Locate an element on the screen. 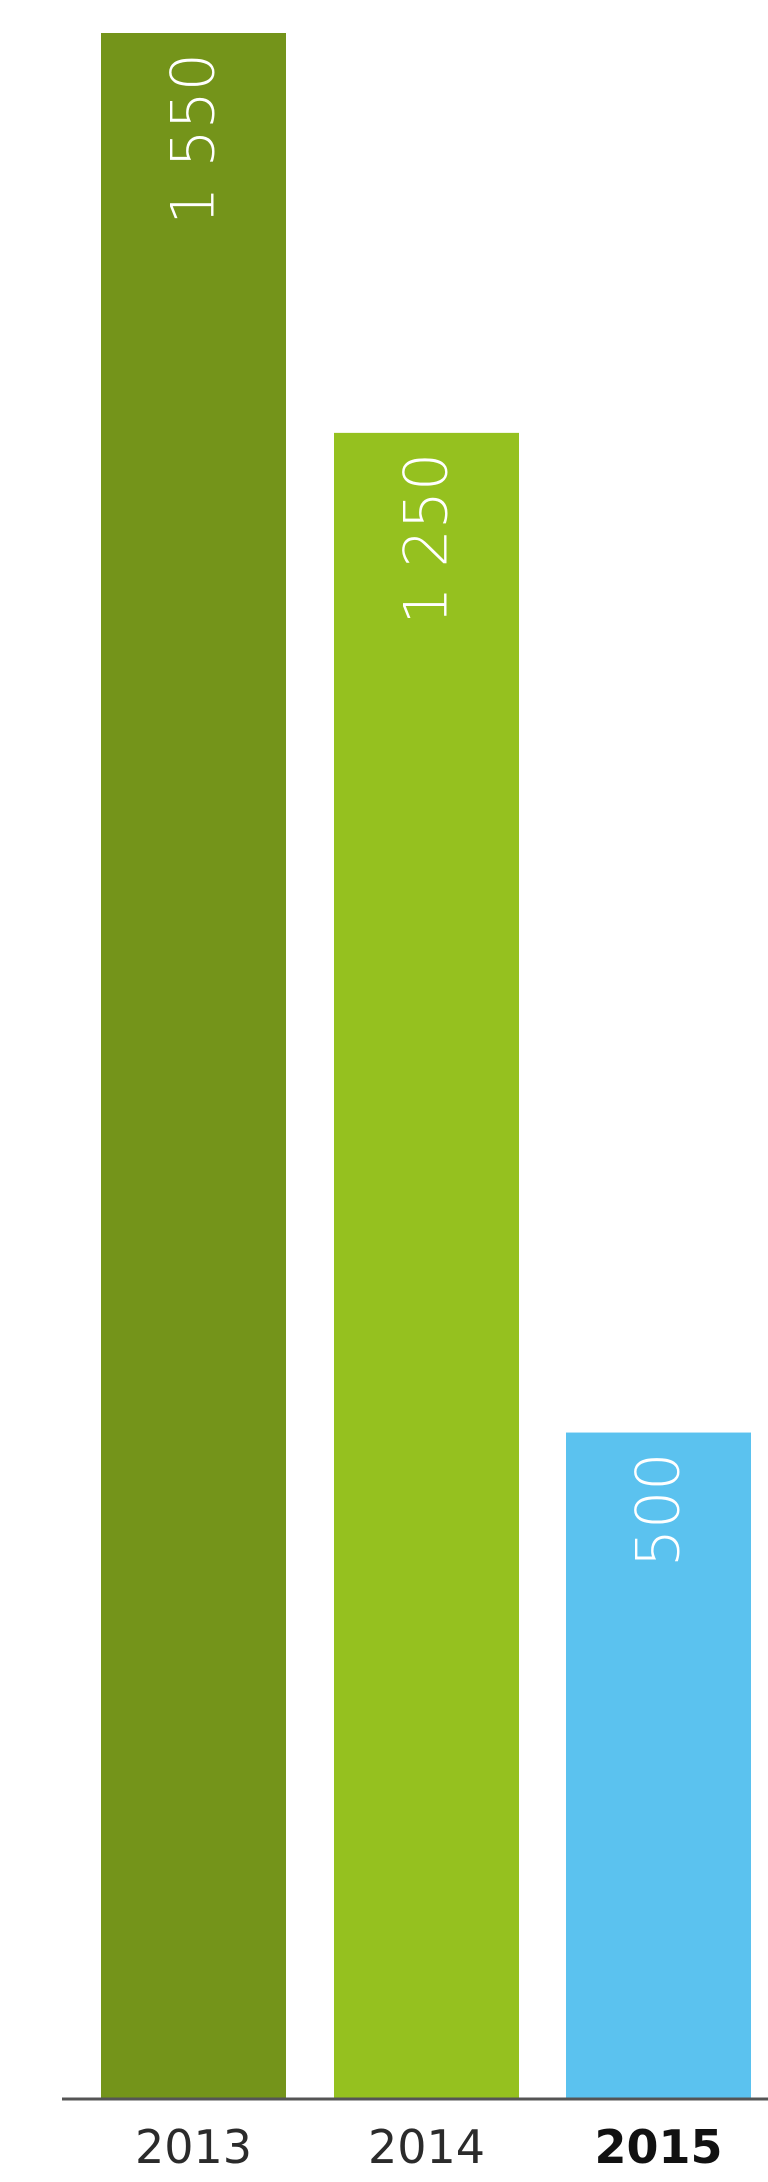 This screenshot has width=768, height=2182. x-tick-labels-group: 2013 2014 2015 is located at coordinates (429, 2147).